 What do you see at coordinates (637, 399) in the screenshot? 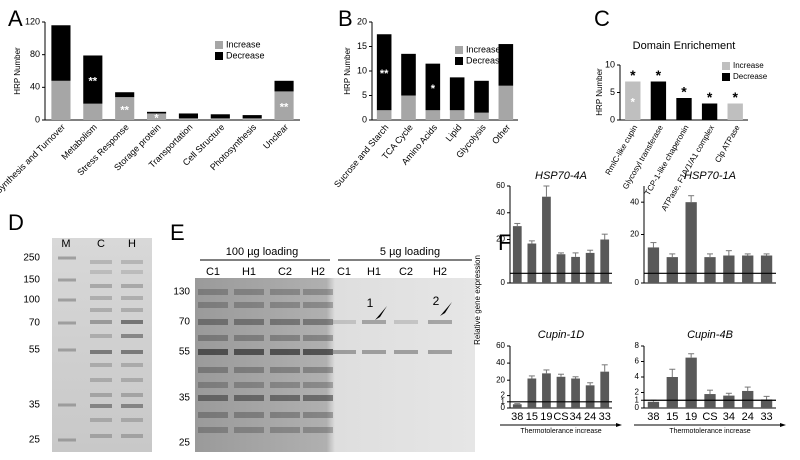
I see `y-tick-label: 1` at bounding box center [637, 399].